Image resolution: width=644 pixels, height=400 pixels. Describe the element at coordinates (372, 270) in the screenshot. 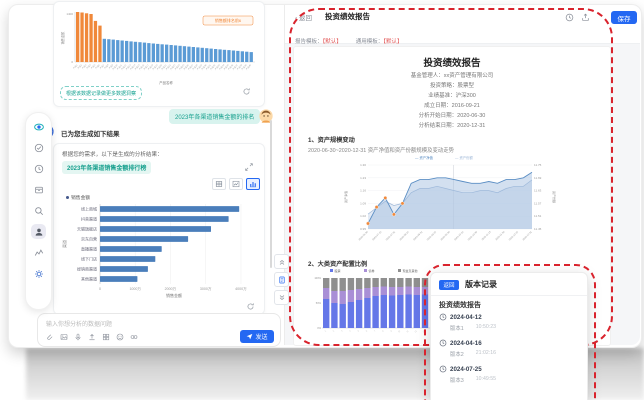

I see `svg-text: 债券` at that location.